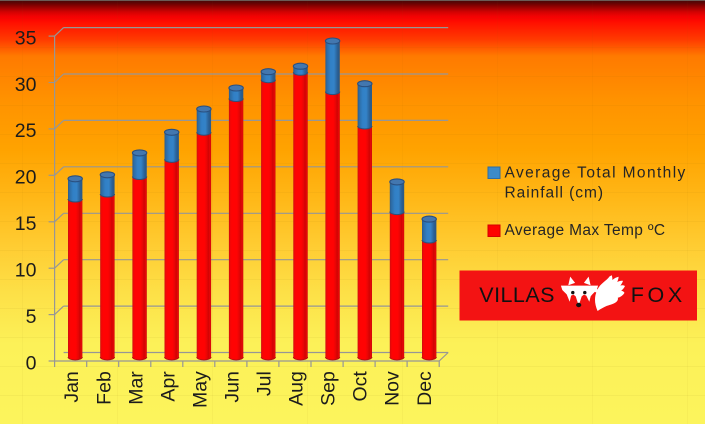 This screenshot has height=424, width=705. I want to click on svg-text: VILLAS, so click(517, 295).